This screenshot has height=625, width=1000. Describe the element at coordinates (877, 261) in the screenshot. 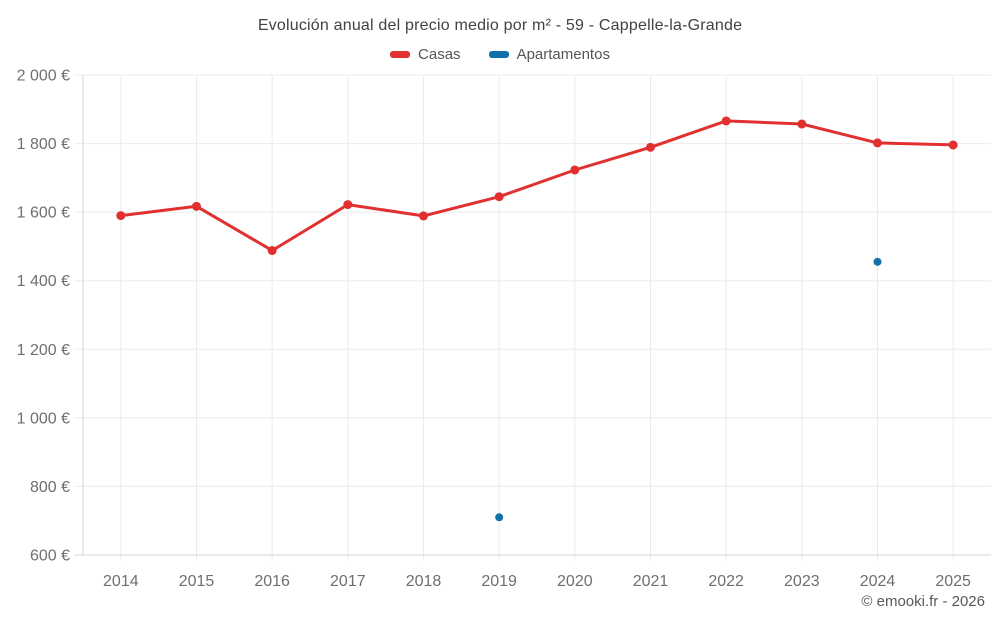

I see `data-point-apartamentos-2024` at that location.